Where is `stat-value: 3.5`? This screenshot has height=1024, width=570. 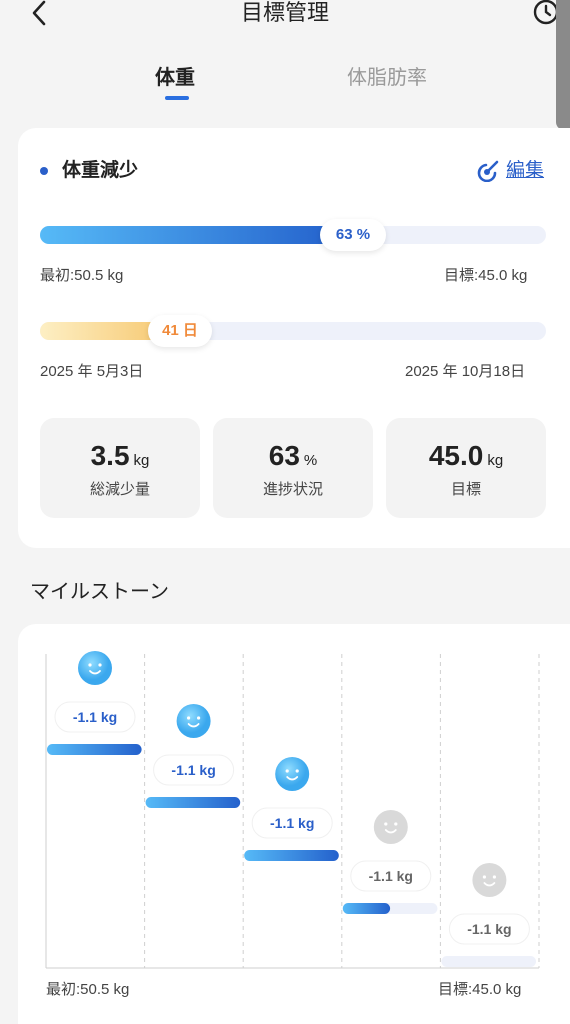 stat-value: 3.5 is located at coordinates (110, 455).